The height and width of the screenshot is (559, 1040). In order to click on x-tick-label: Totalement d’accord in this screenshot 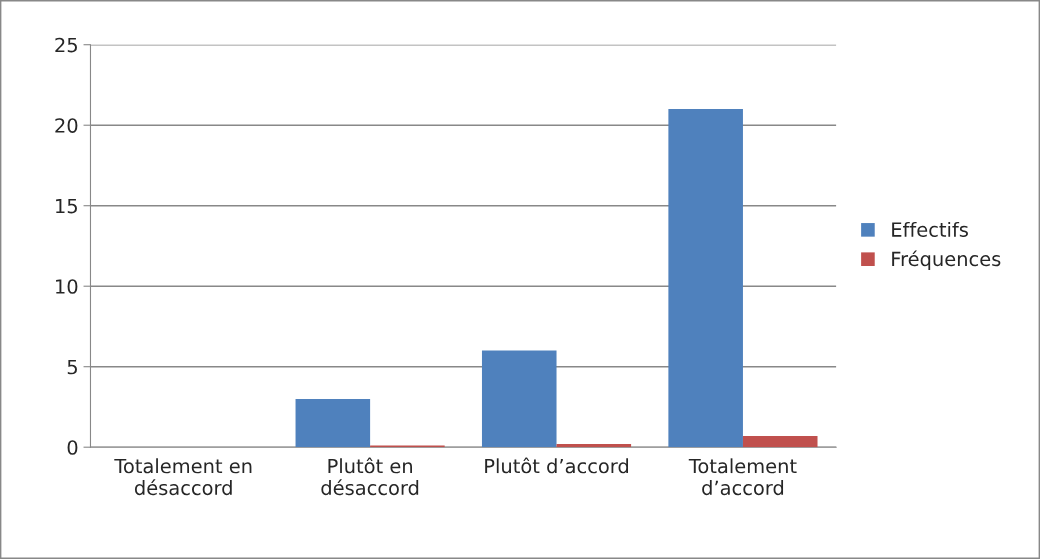, I will do `click(742, 477)`.